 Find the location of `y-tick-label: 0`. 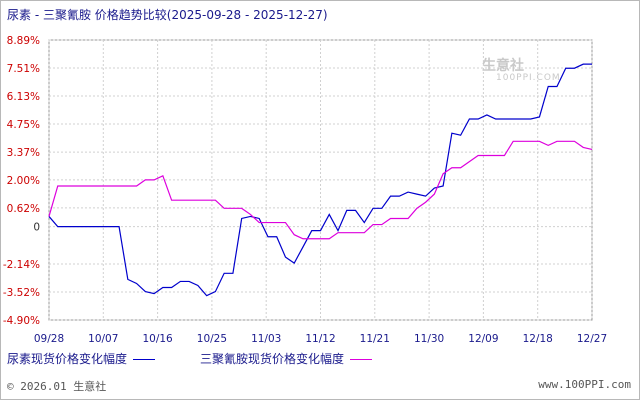

y-tick-label: 0 is located at coordinates (36, 228).